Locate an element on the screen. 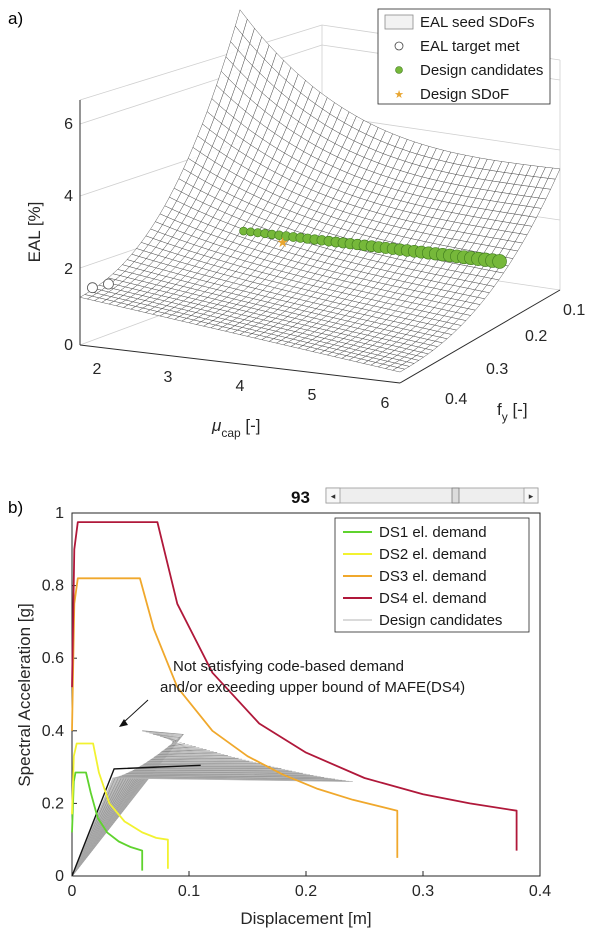  y-tick-label: 0 is located at coordinates (59, 876).